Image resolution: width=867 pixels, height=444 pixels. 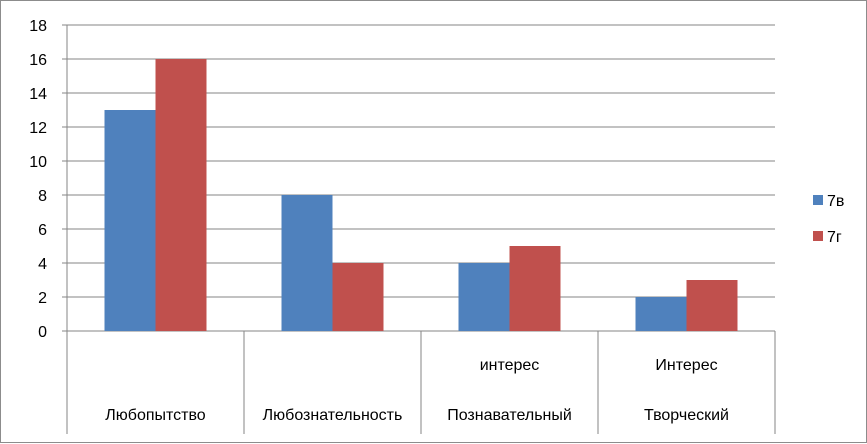 What do you see at coordinates (38, 60) in the screenshot?
I see `y-tick-label: 16` at bounding box center [38, 60].